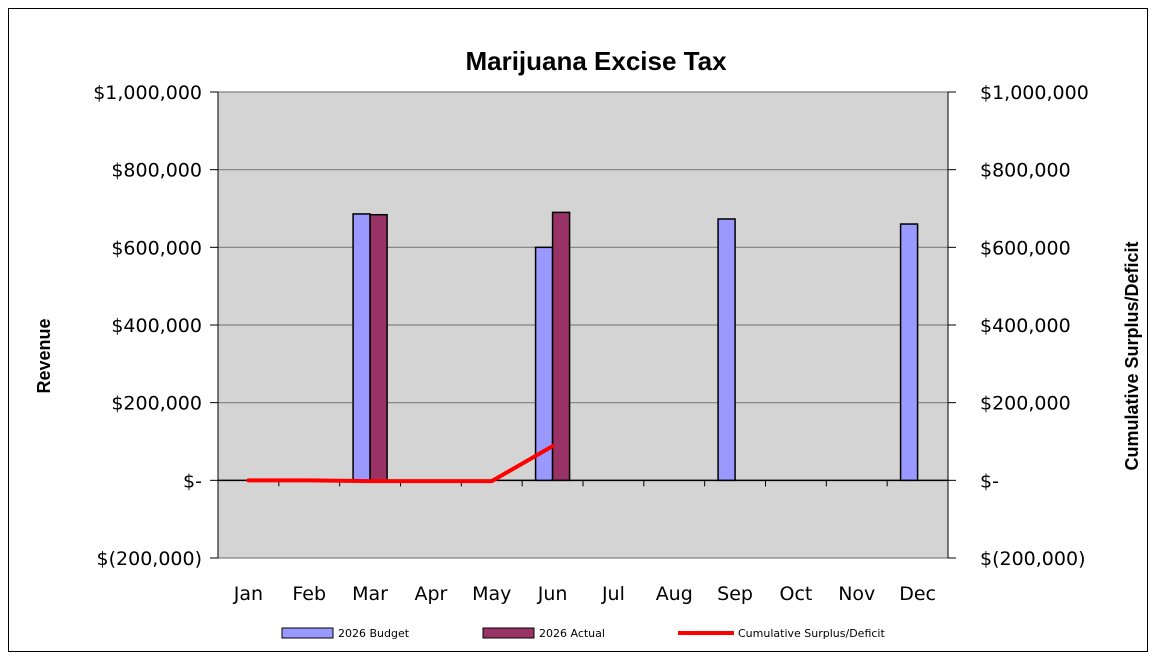 The image size is (1150, 655). I want to click on y2-tick-label: $800,000, so click(1025, 171).